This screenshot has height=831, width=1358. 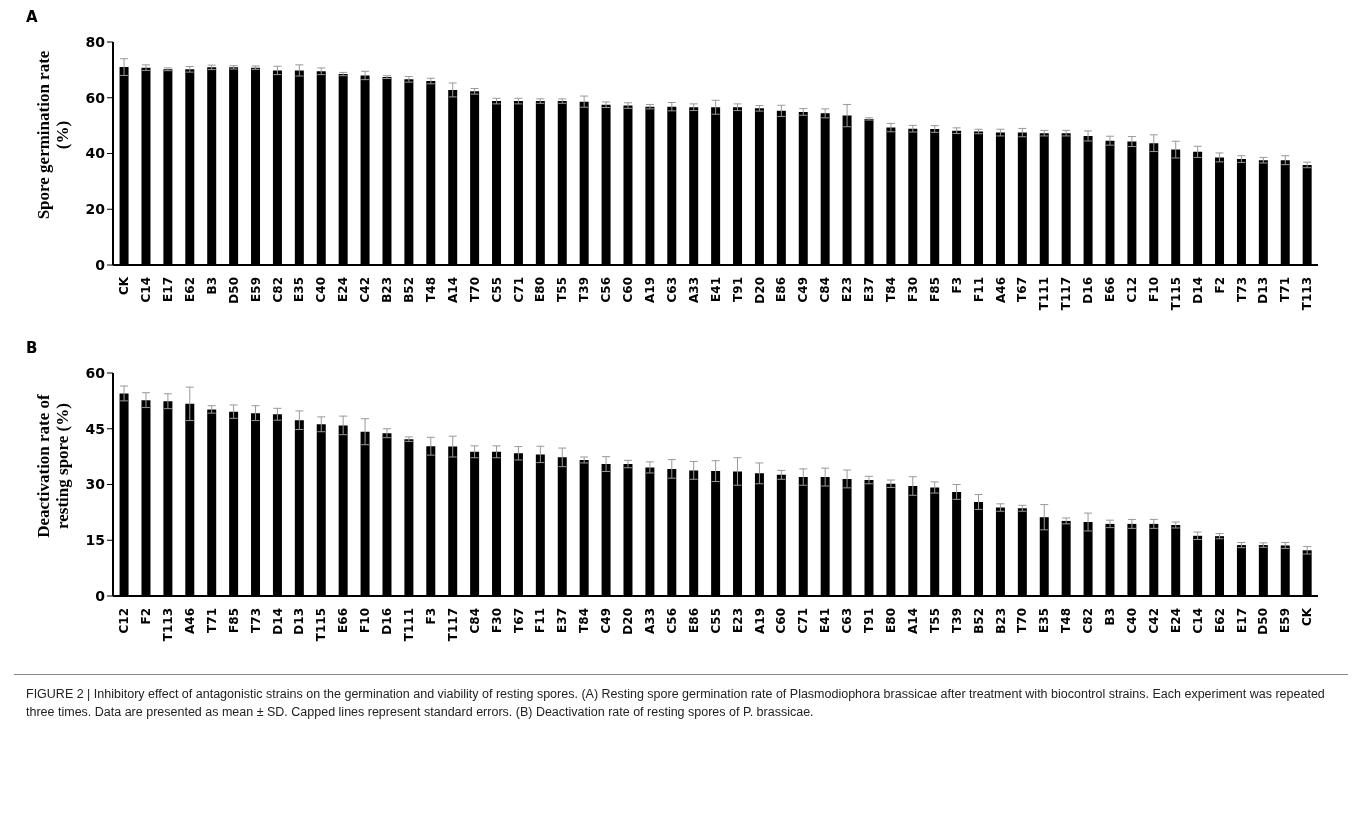 What do you see at coordinates (540, 620) in the screenshot?
I see `x-tick-label: F11` at bounding box center [540, 620].